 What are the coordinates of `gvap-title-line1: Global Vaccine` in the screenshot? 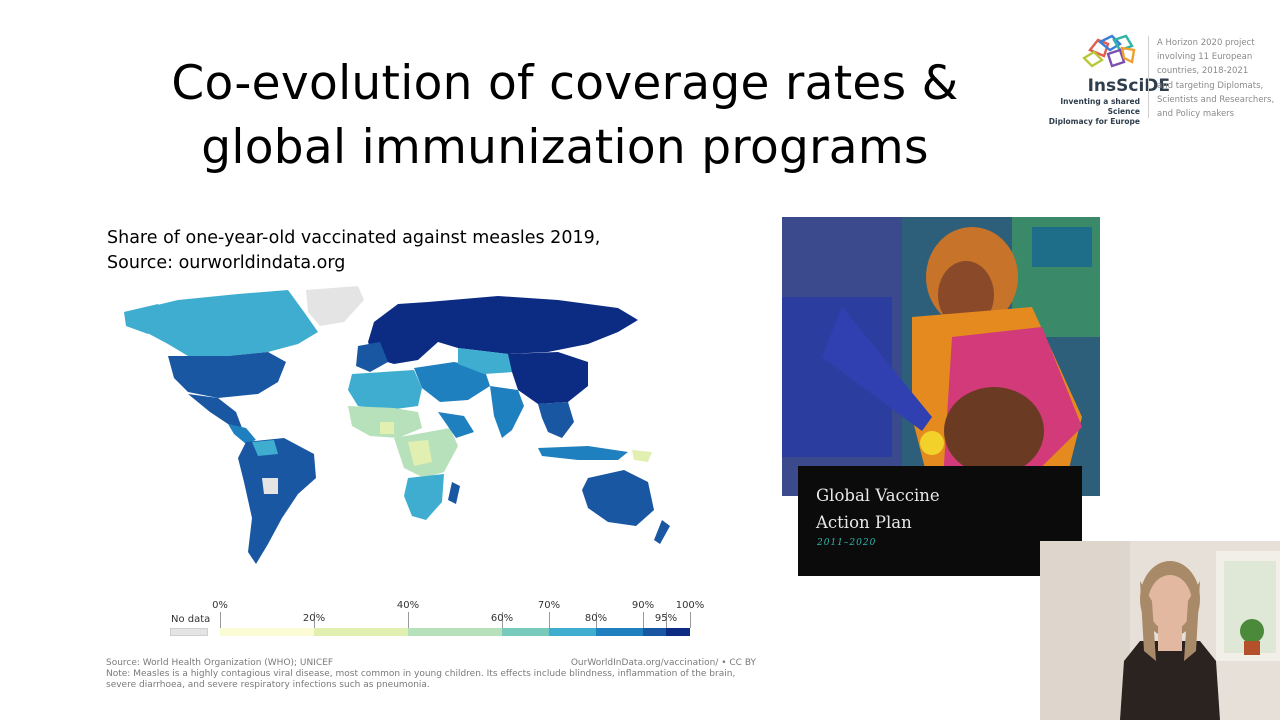 It's located at (878, 495).